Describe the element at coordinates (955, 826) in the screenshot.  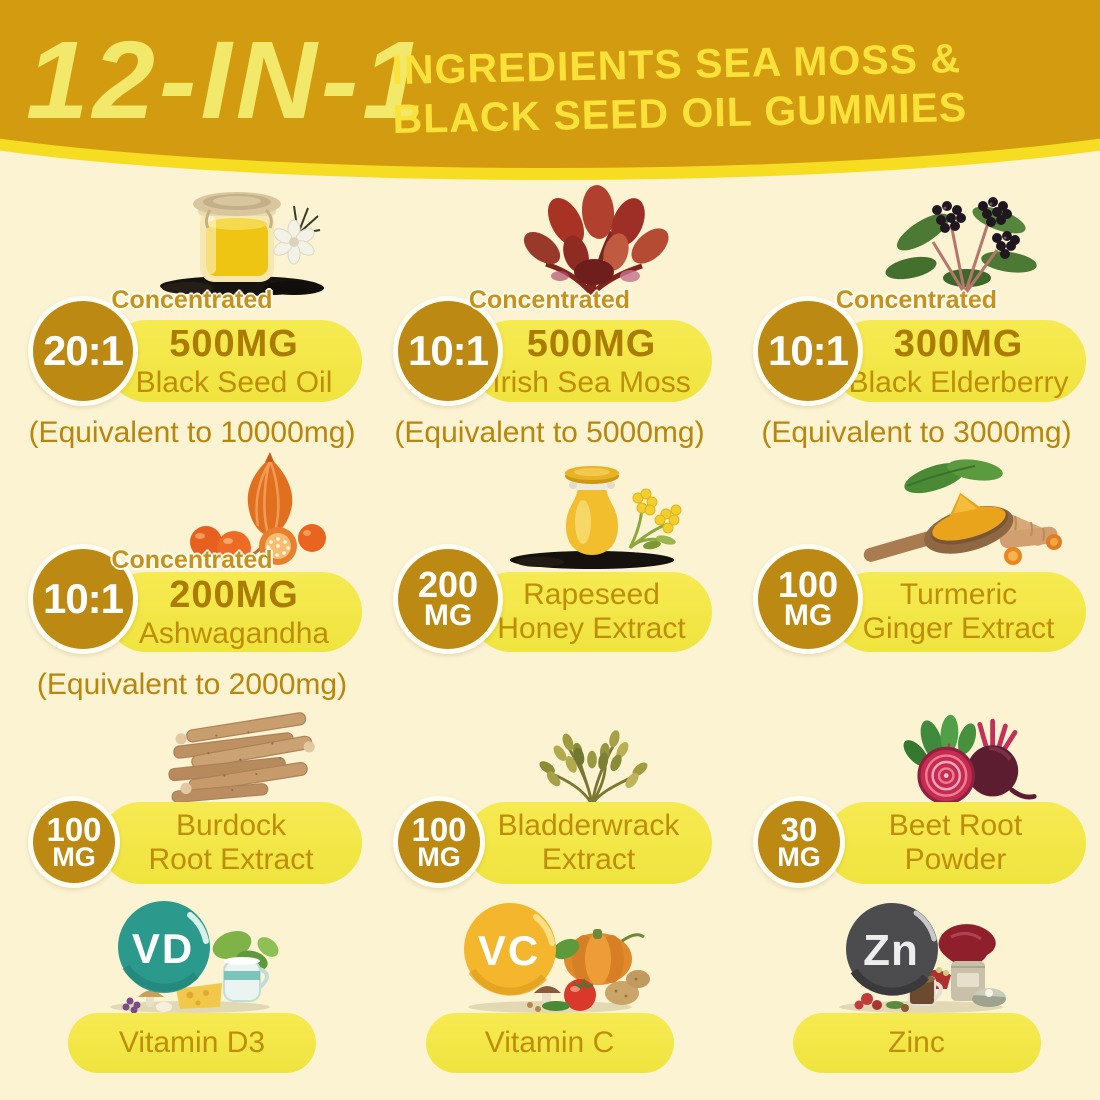
I see `ingredient-name-line1: Beet Root` at that location.